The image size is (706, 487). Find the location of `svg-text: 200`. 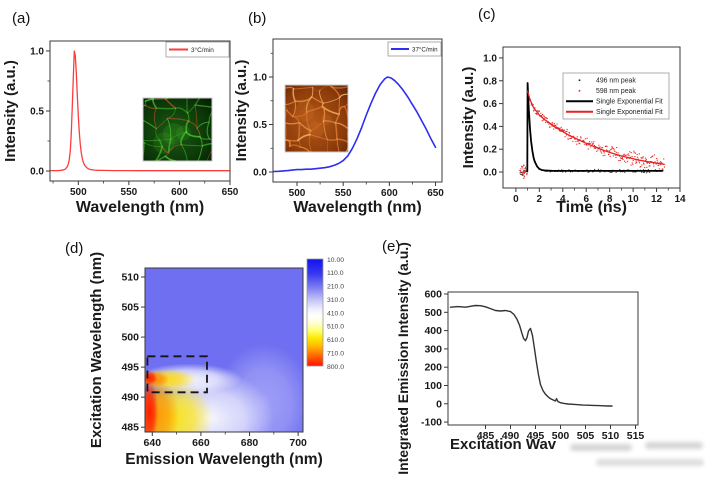

svg-text: 200 is located at coordinates (433, 368).